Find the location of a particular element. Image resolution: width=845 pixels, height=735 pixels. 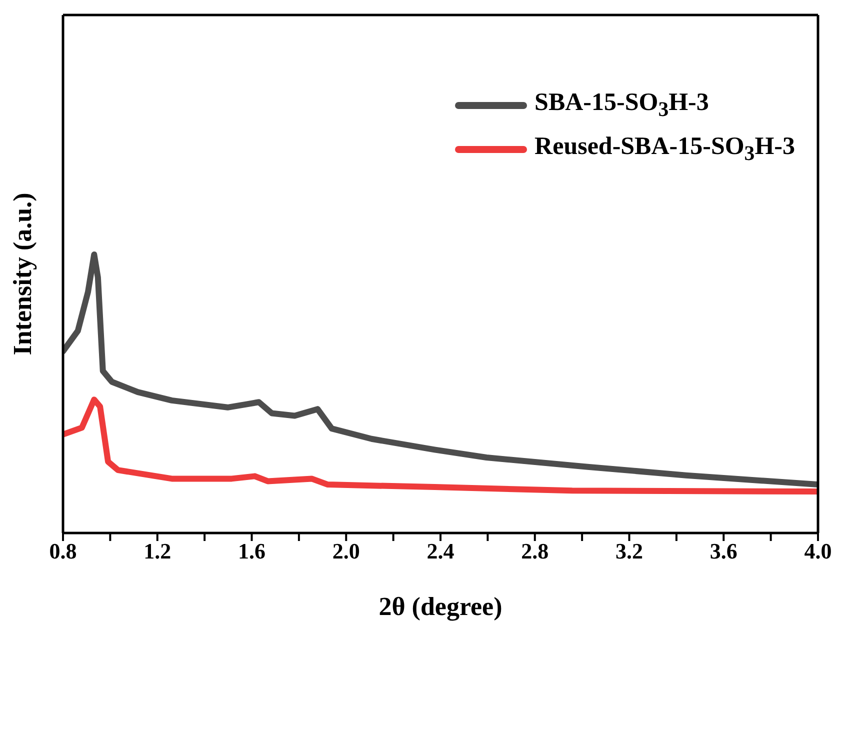

x-tick-label: 1.2 is located at coordinates (158, 551).